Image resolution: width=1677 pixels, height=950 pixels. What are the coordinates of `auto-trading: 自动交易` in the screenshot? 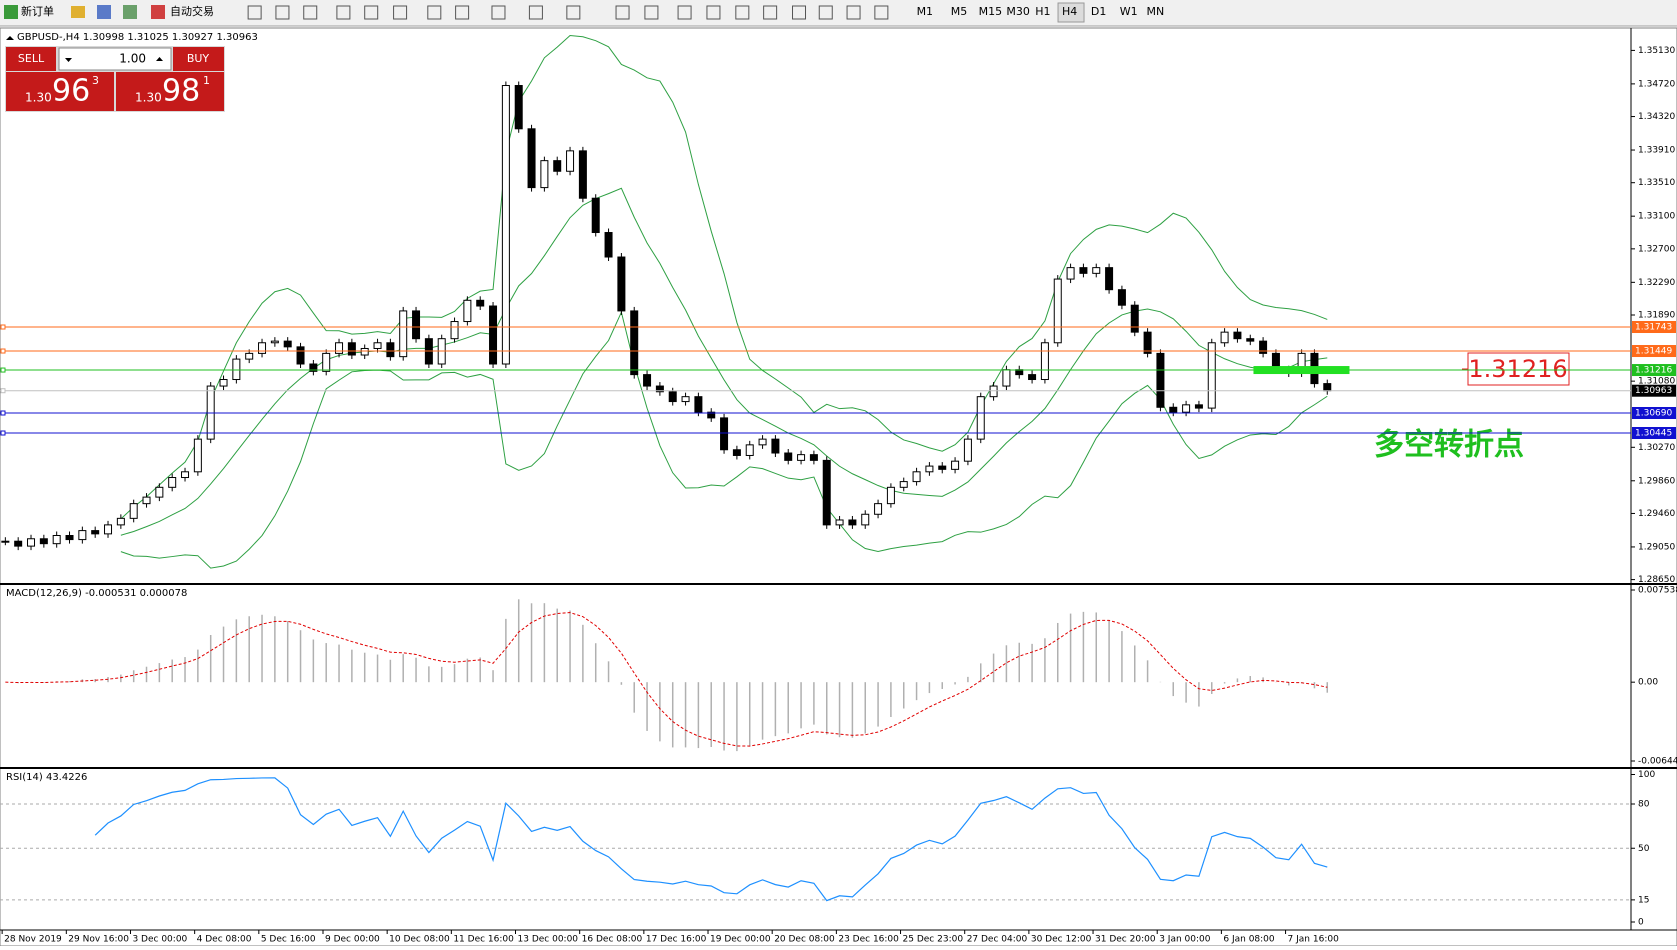 It's located at (192, 11).